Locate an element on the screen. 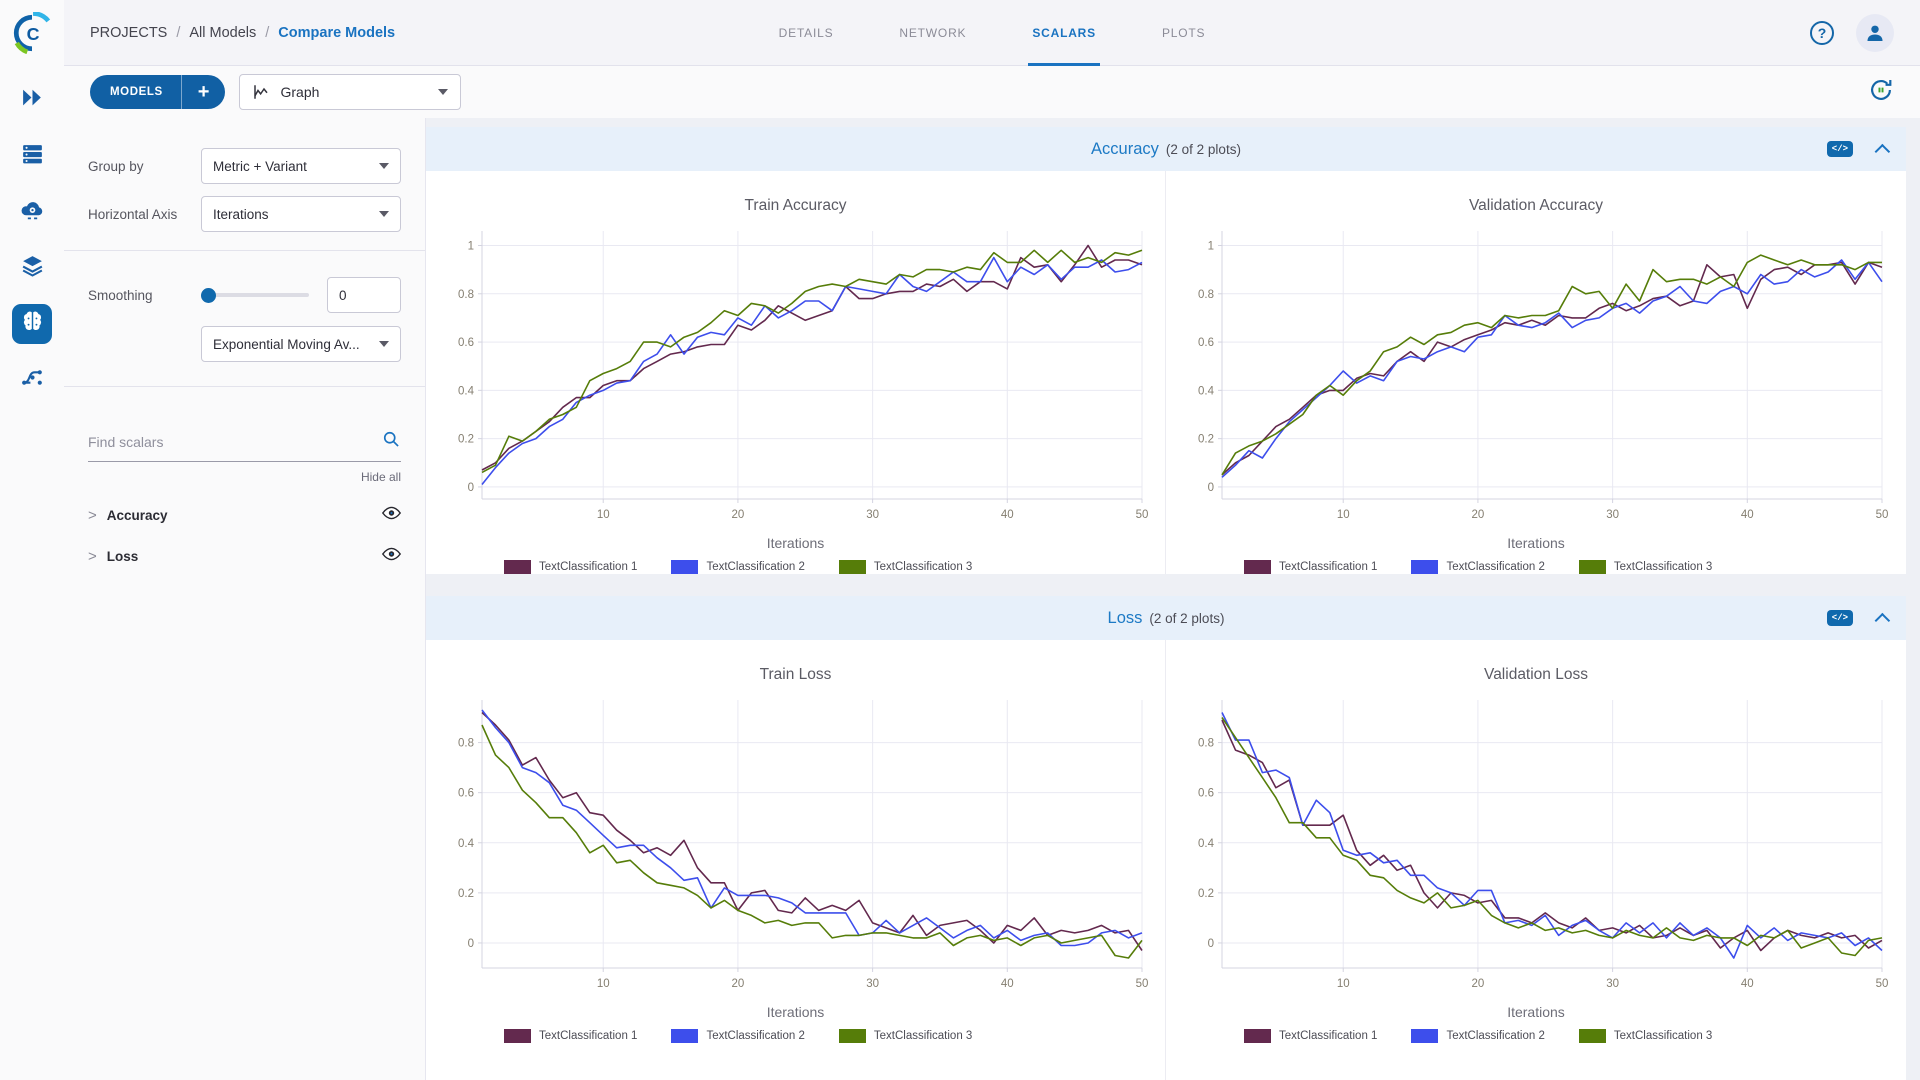  view-mode-select: Graph is located at coordinates (350, 92).